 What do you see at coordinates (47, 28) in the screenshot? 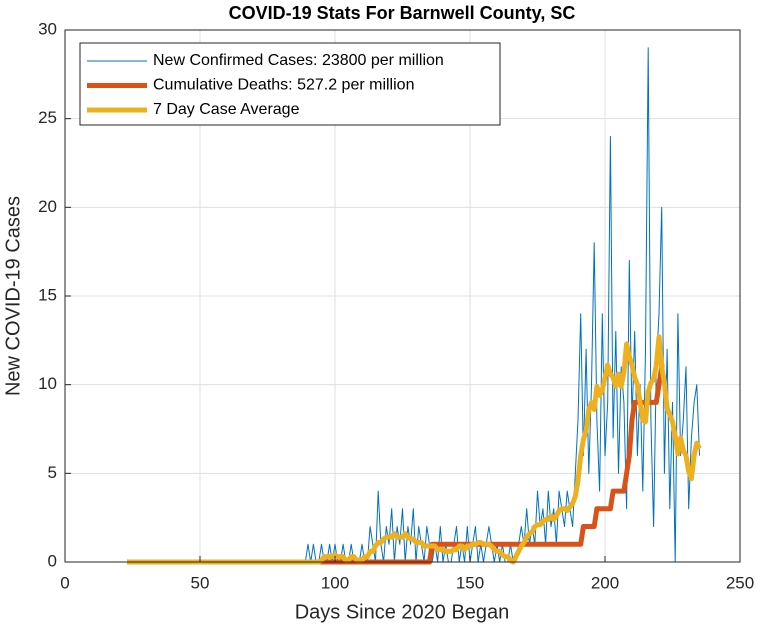
I see `y-tick-label: 30` at bounding box center [47, 28].